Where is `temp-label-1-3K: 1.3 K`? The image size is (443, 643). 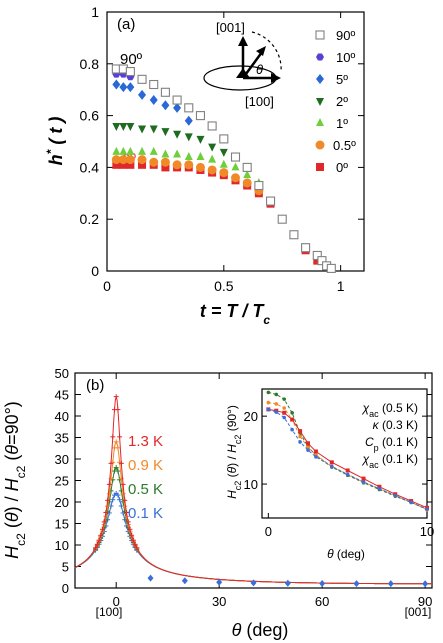 temp-label-1-3K: 1.3 K is located at coordinates (145, 441).